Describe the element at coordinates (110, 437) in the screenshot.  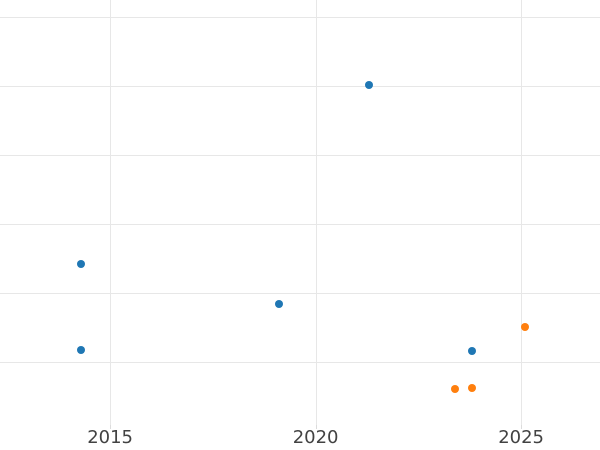
I see `x-tick-label: 2015` at that location.